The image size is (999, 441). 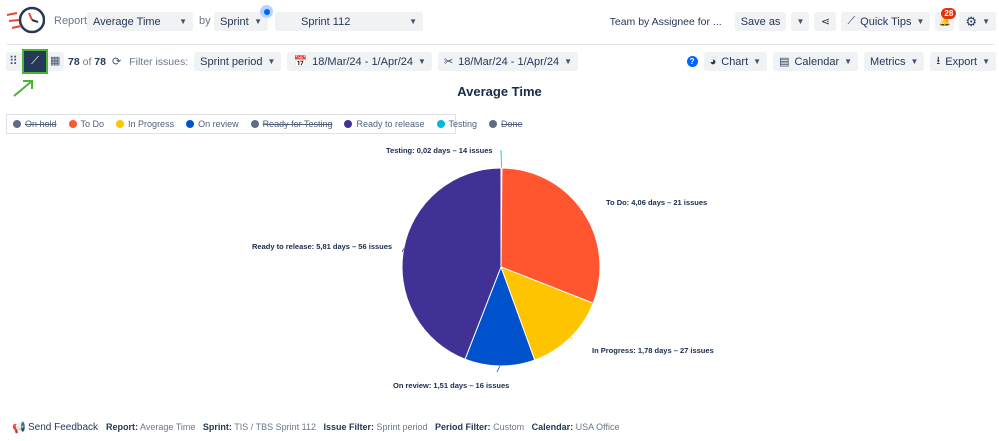 I want to click on chart-type-select: ◕ Chart ▼, so click(x=735, y=61).